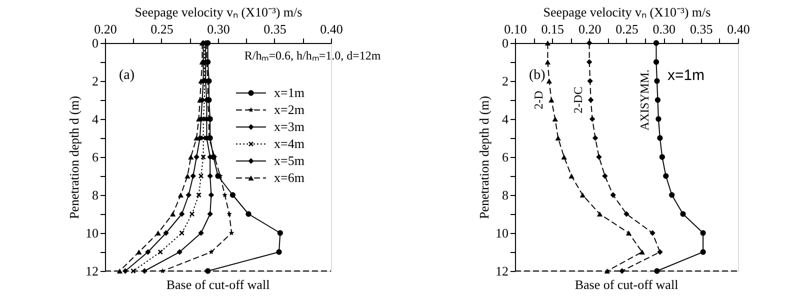 The image size is (800, 298). I want to click on legend-label: x=3m, so click(289, 126).